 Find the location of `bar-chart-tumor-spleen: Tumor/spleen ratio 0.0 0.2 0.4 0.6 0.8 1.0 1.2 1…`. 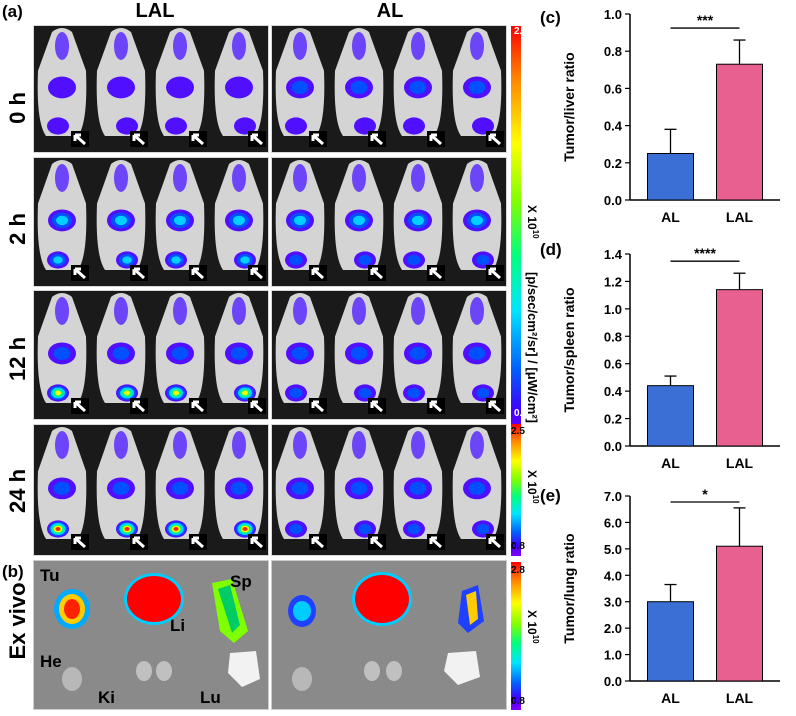

bar-chart-tumor-spleen: Tumor/spleen ratio 0.0 0.2 0.4 0.6 0.8 1.0 1.2 1… is located at coordinates (670, 358).